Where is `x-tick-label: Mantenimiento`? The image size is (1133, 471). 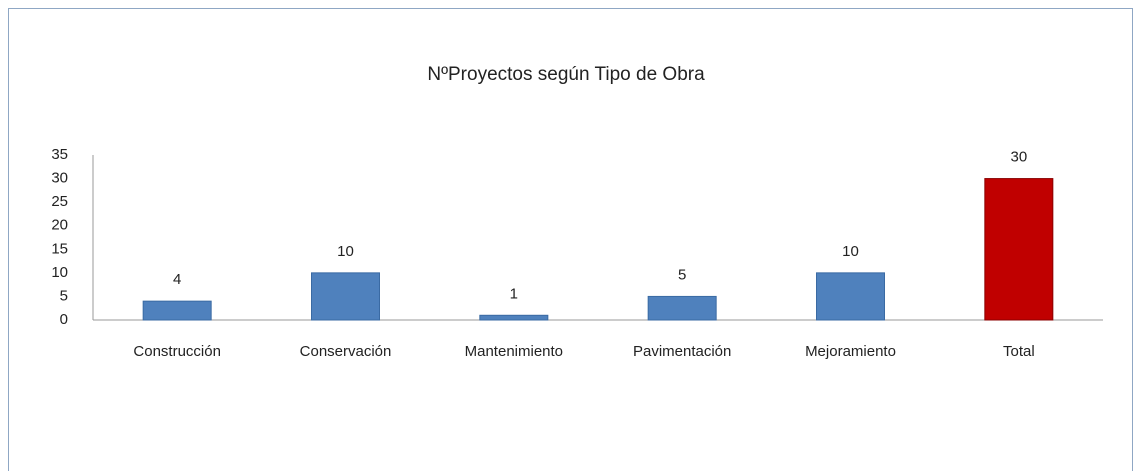 x-tick-label: Mantenimiento is located at coordinates (514, 351).